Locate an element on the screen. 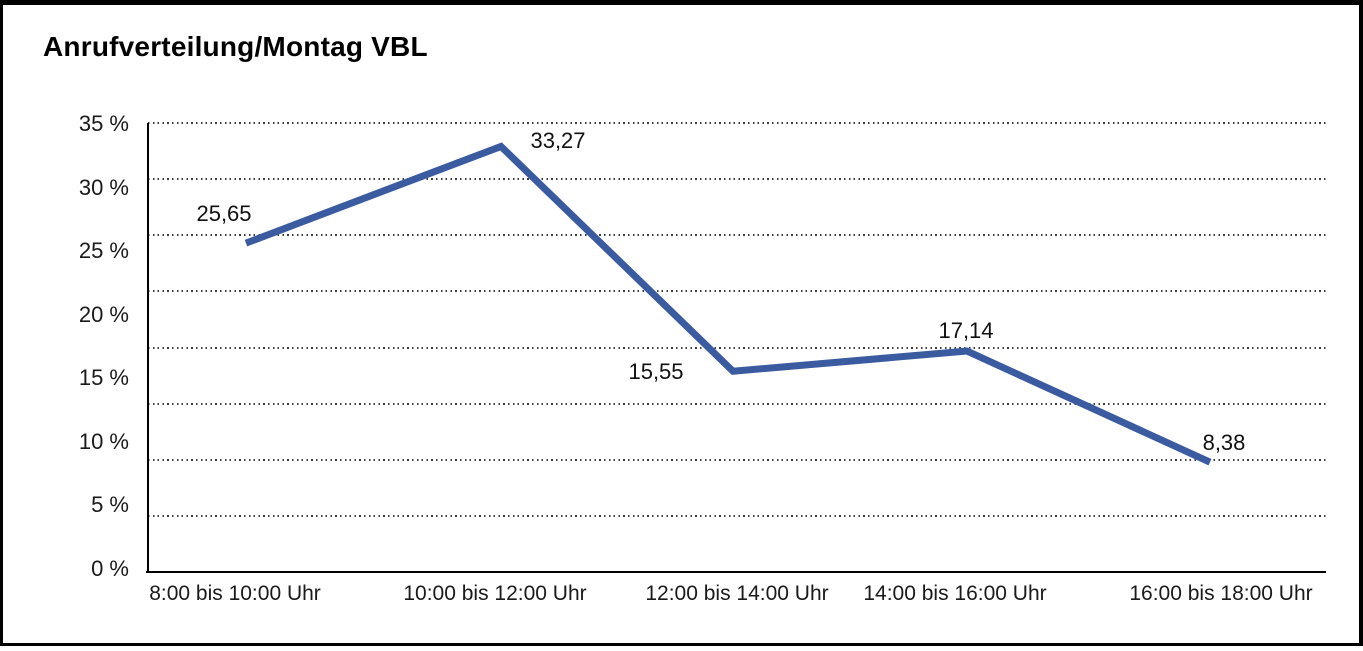 Image resolution: width=1363 pixels, height=651 pixels. data-point-label: 15,55 is located at coordinates (656, 372).